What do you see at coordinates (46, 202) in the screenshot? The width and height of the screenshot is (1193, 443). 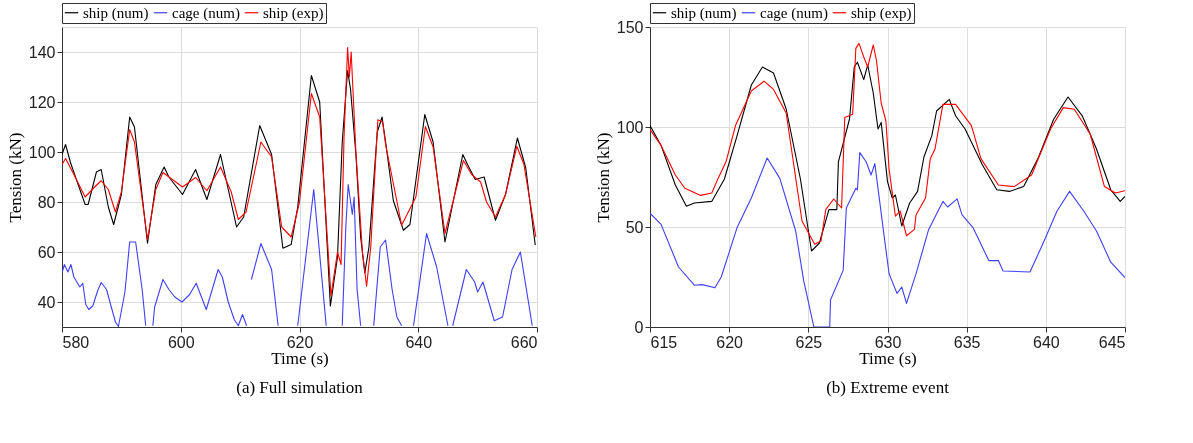 I see `y-tick-label: 80` at bounding box center [46, 202].